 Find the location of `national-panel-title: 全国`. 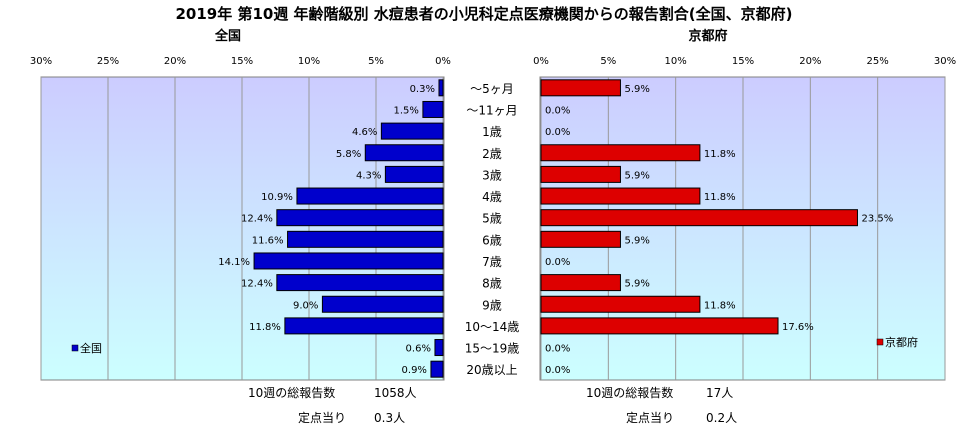

national-panel-title: 全国 is located at coordinates (227, 36).